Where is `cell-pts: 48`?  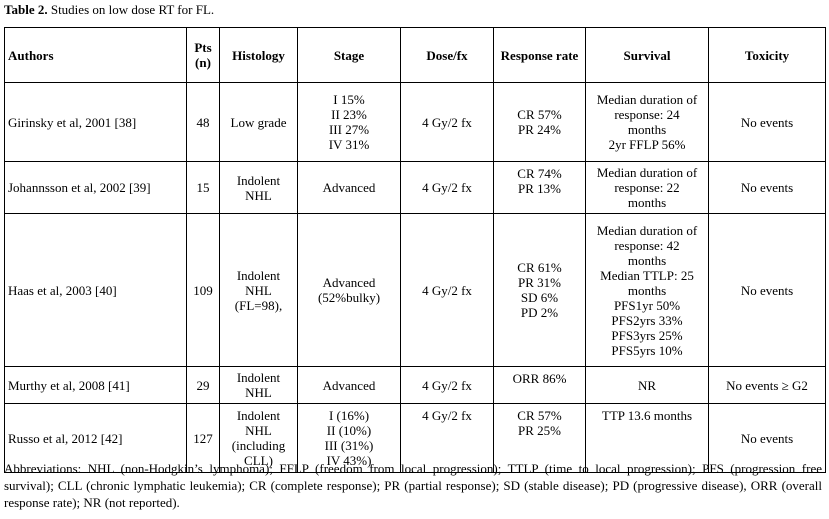
cell-pts: 48 is located at coordinates (203, 122).